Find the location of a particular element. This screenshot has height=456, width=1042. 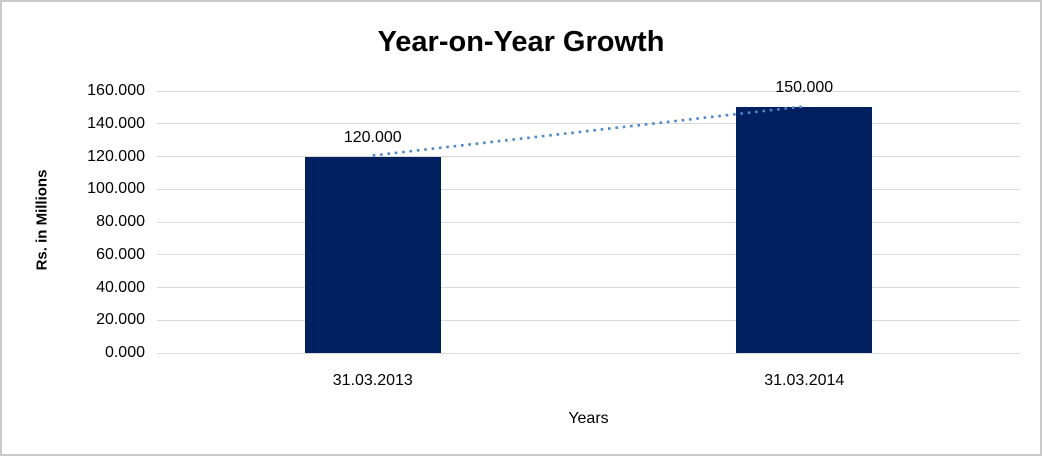

x-category-label: 31.03.2014 is located at coordinates (804, 380).